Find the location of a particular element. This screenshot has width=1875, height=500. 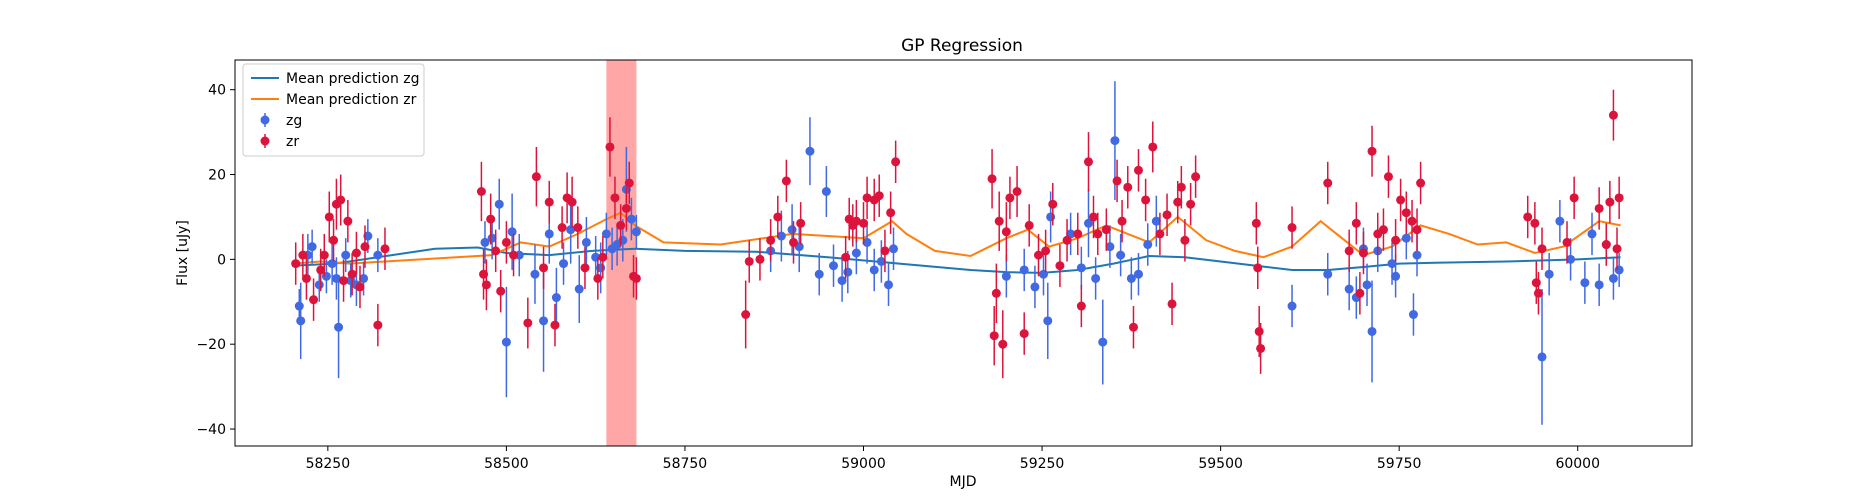

x-tick-label: 59250 is located at coordinates (1042, 464).